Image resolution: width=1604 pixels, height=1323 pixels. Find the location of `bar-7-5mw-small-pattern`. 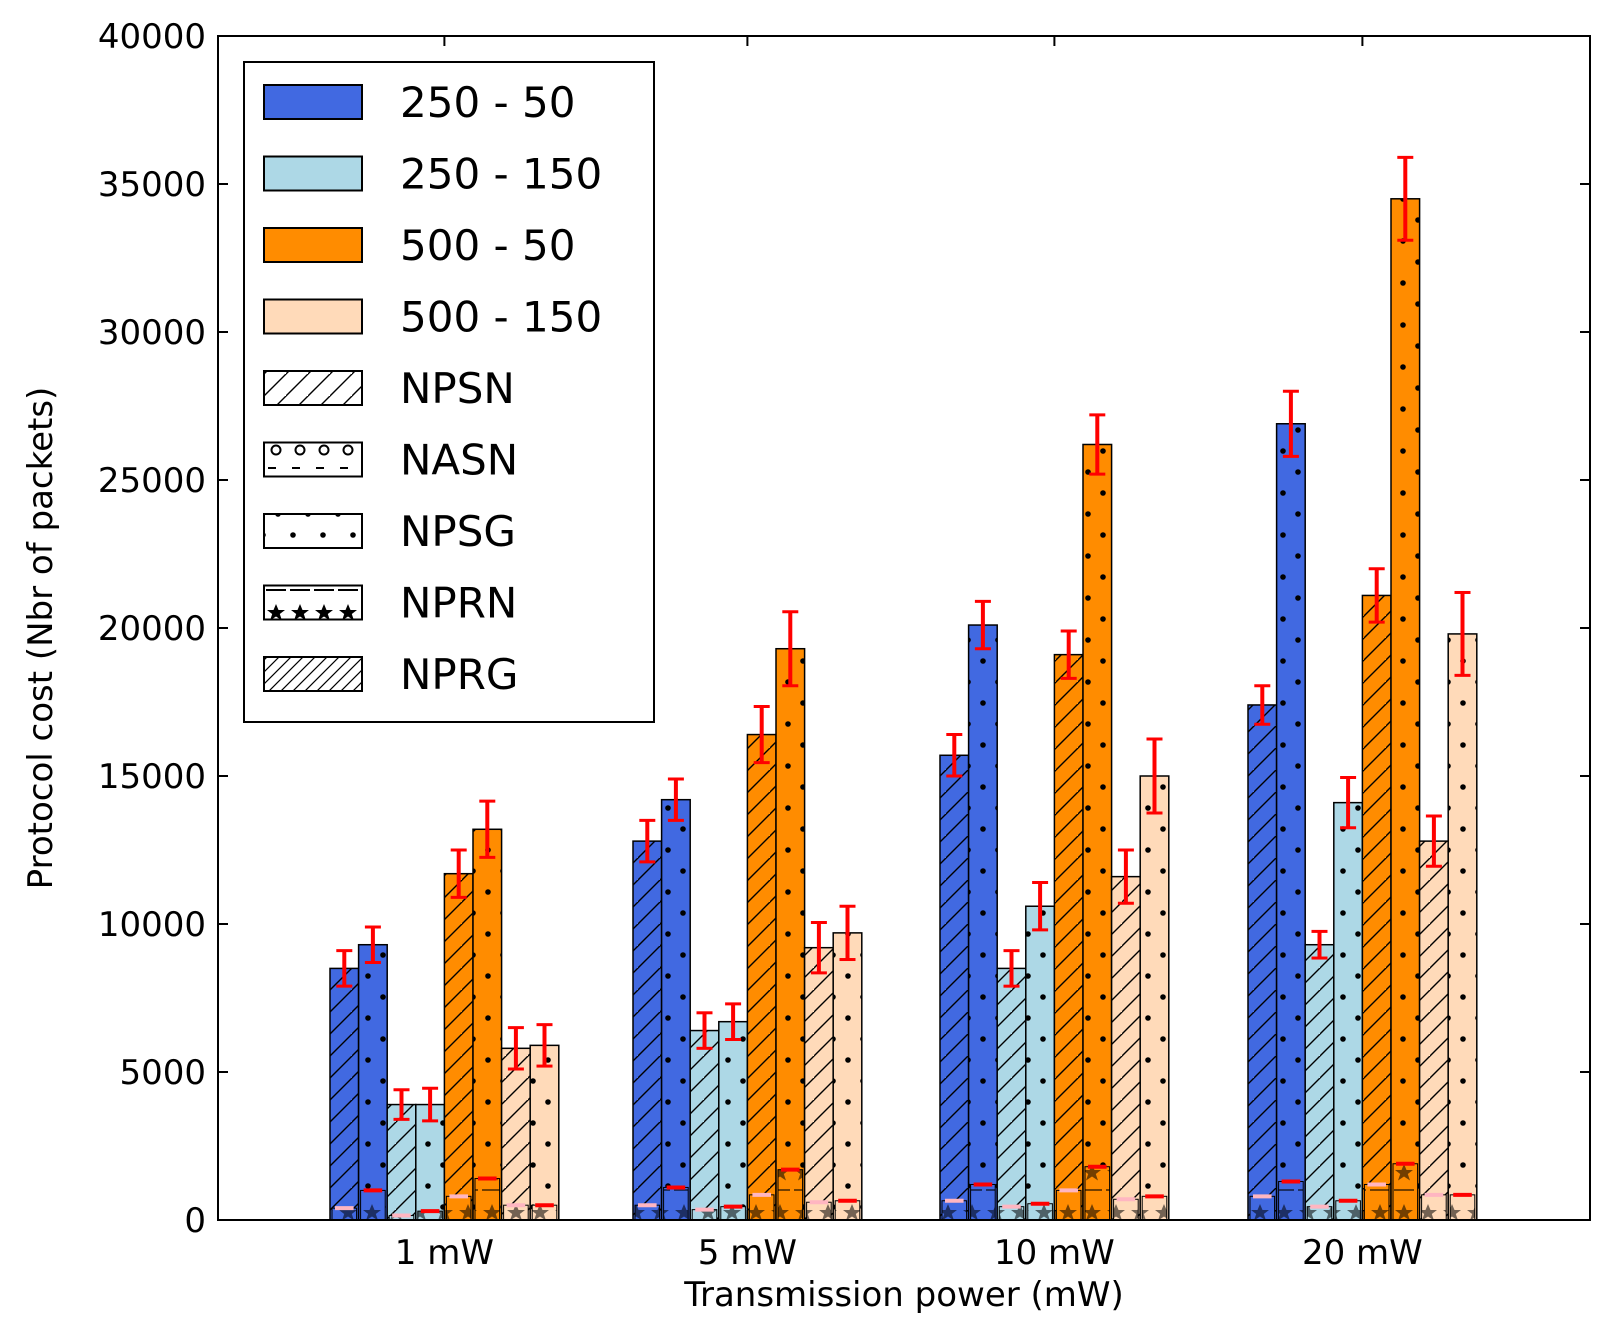

bar-7-5mw-small-pattern is located at coordinates (819, 1211).